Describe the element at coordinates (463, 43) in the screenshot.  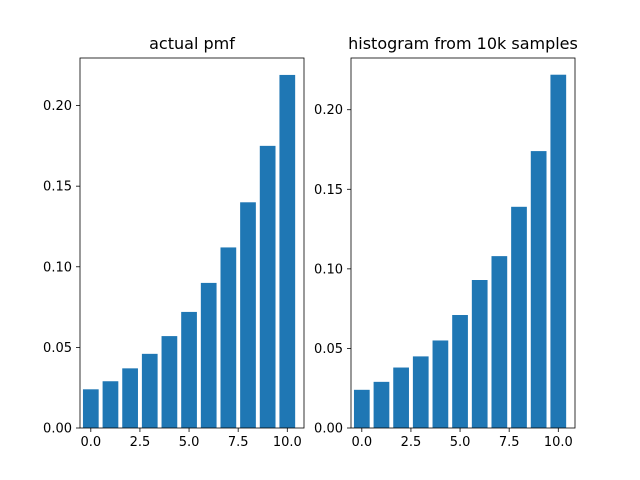
I see `chart-title: histogram from 10k samples` at that location.